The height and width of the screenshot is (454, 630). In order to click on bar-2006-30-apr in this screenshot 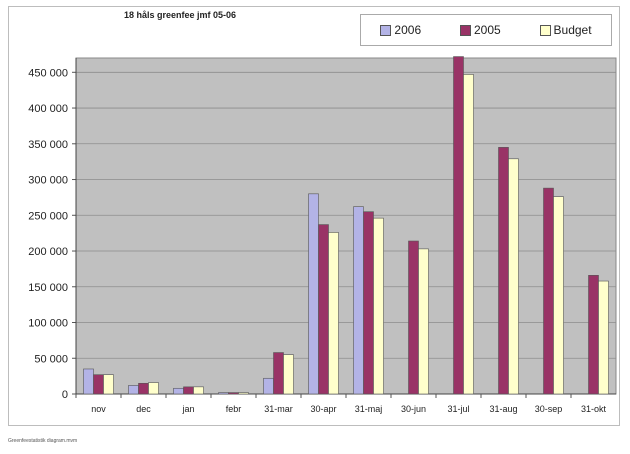, I will do `click(313, 294)`.